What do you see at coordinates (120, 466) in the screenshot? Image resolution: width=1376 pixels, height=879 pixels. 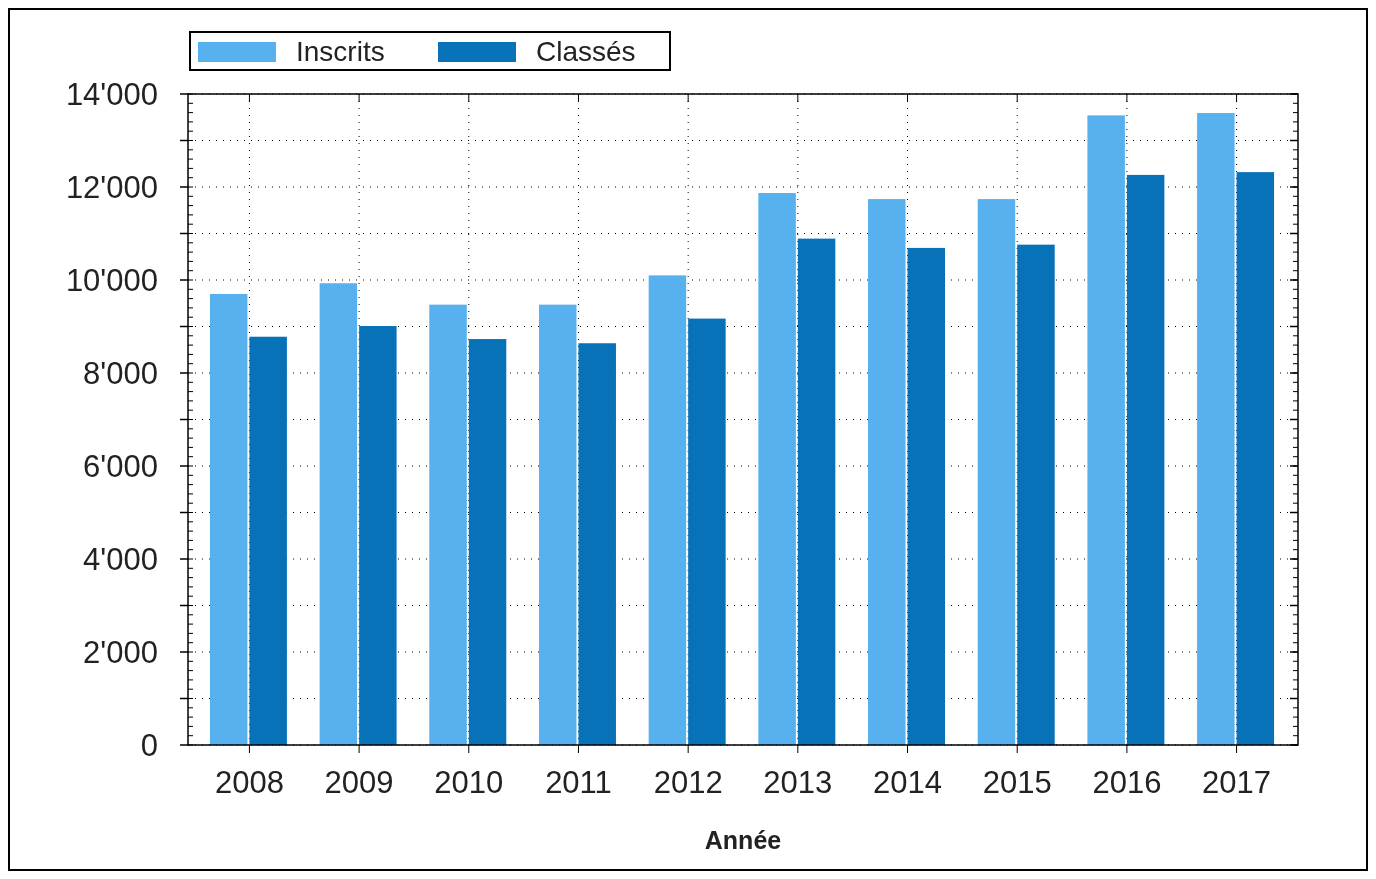 I see `y-tick-label: 6'000` at bounding box center [120, 466].